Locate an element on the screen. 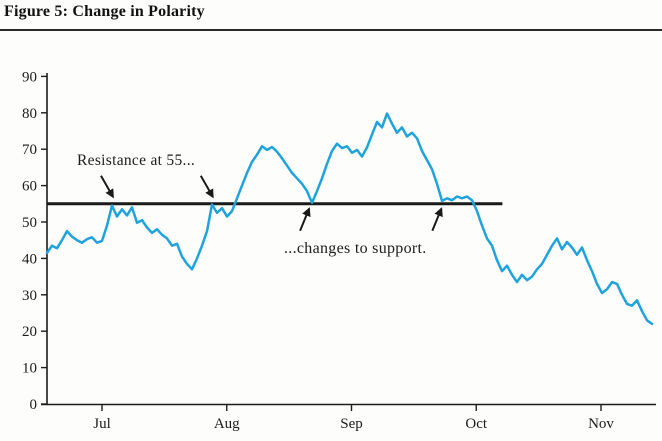 This screenshot has width=662, height=441. figure-title: Figure 5: Change in Polarity is located at coordinates (104, 11).